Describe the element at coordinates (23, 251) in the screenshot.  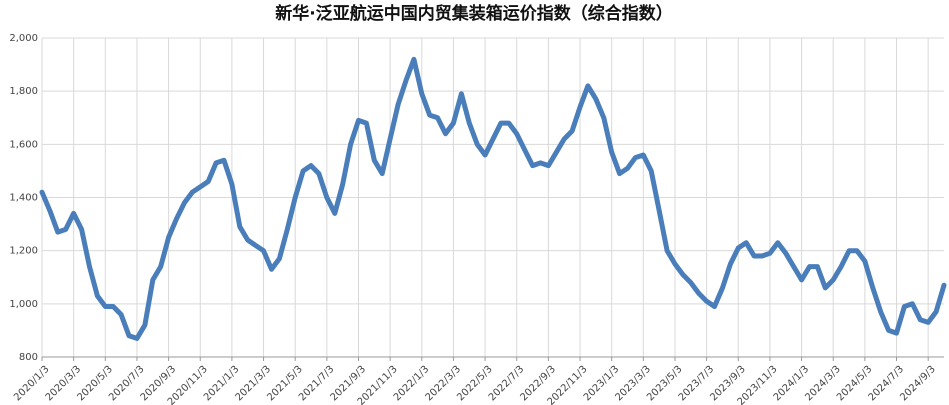
I see `y-tick-label: 1,200` at that location.